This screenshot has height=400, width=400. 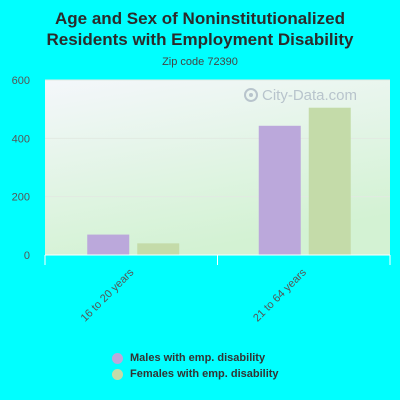 What do you see at coordinates (204, 374) in the screenshot?
I see `legend-label-females: Females with emp. disability` at bounding box center [204, 374].